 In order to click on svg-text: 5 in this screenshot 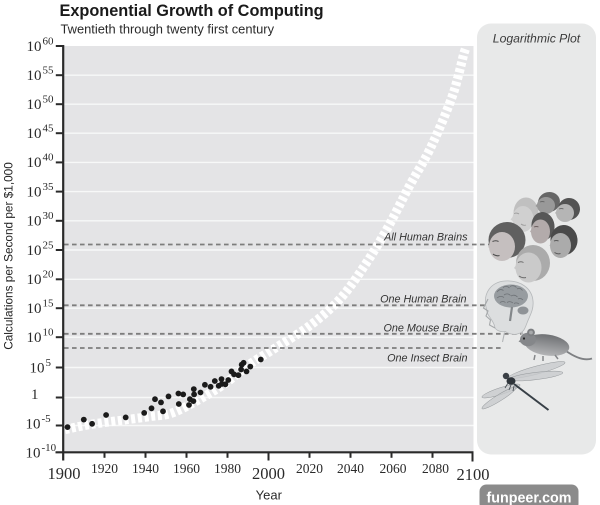, I will do `click(49, 363)`.